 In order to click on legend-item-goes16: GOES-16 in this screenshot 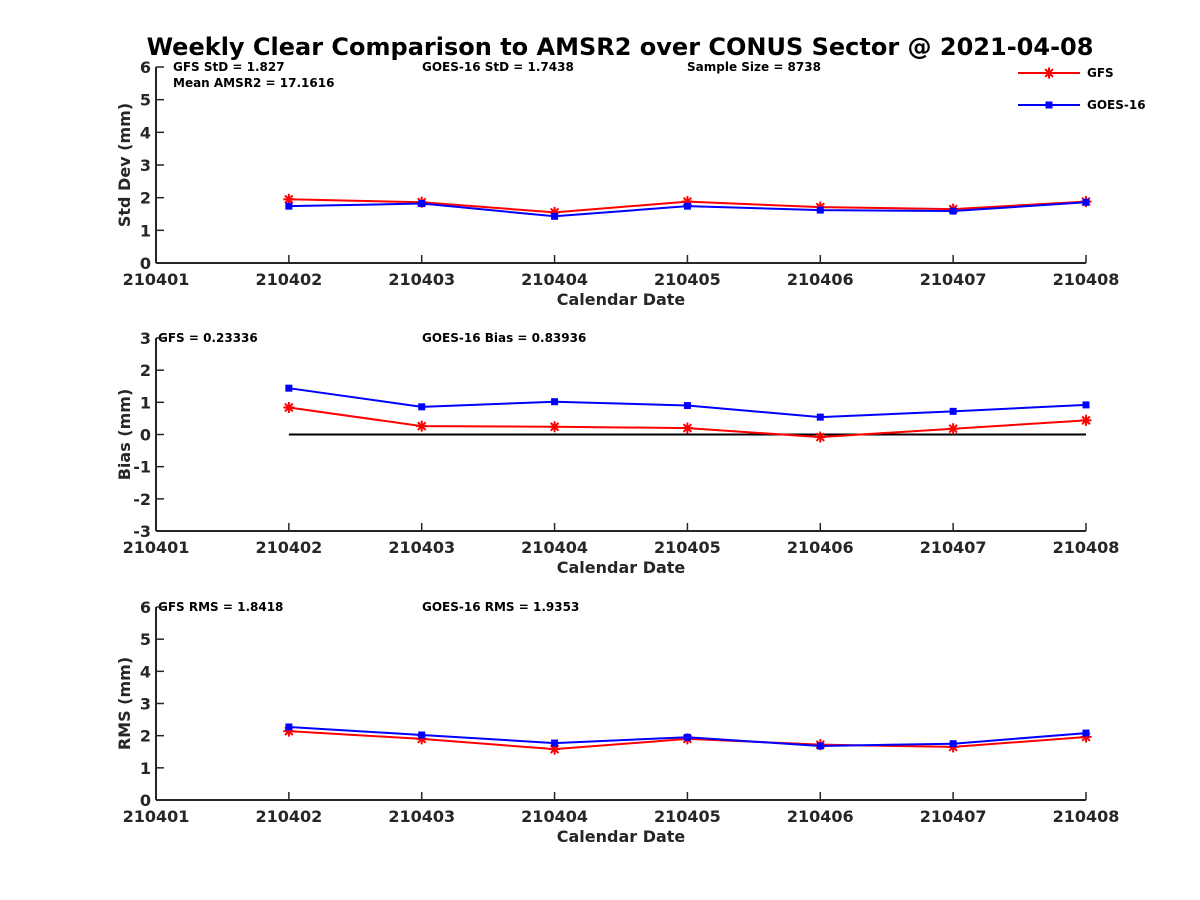, I will do `click(1082, 105)`.